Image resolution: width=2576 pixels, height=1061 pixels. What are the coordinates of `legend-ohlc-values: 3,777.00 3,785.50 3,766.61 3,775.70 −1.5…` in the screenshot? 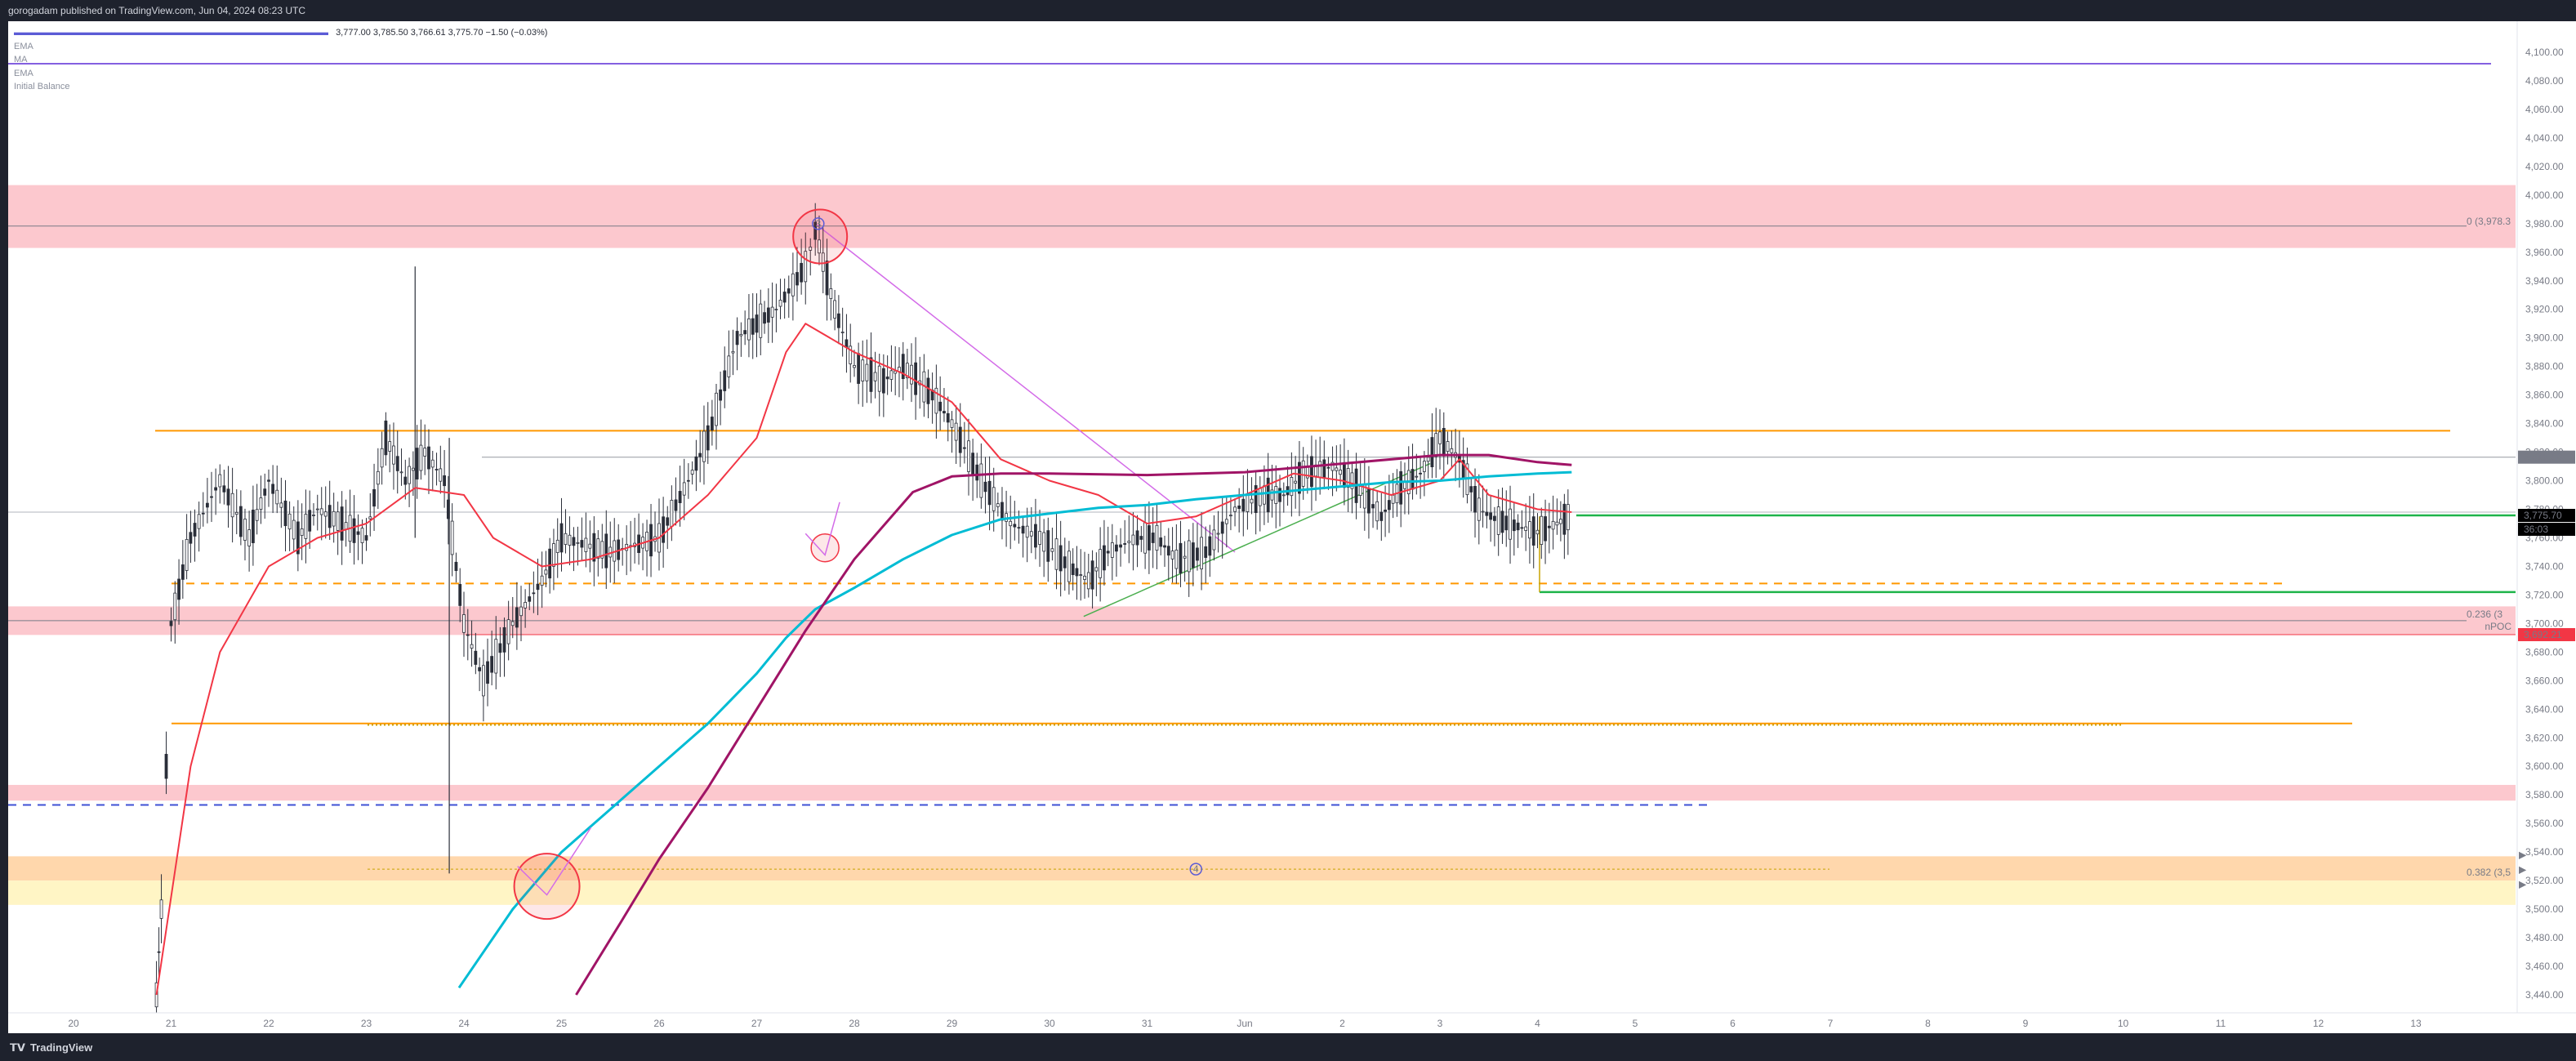 It's located at (442, 33).